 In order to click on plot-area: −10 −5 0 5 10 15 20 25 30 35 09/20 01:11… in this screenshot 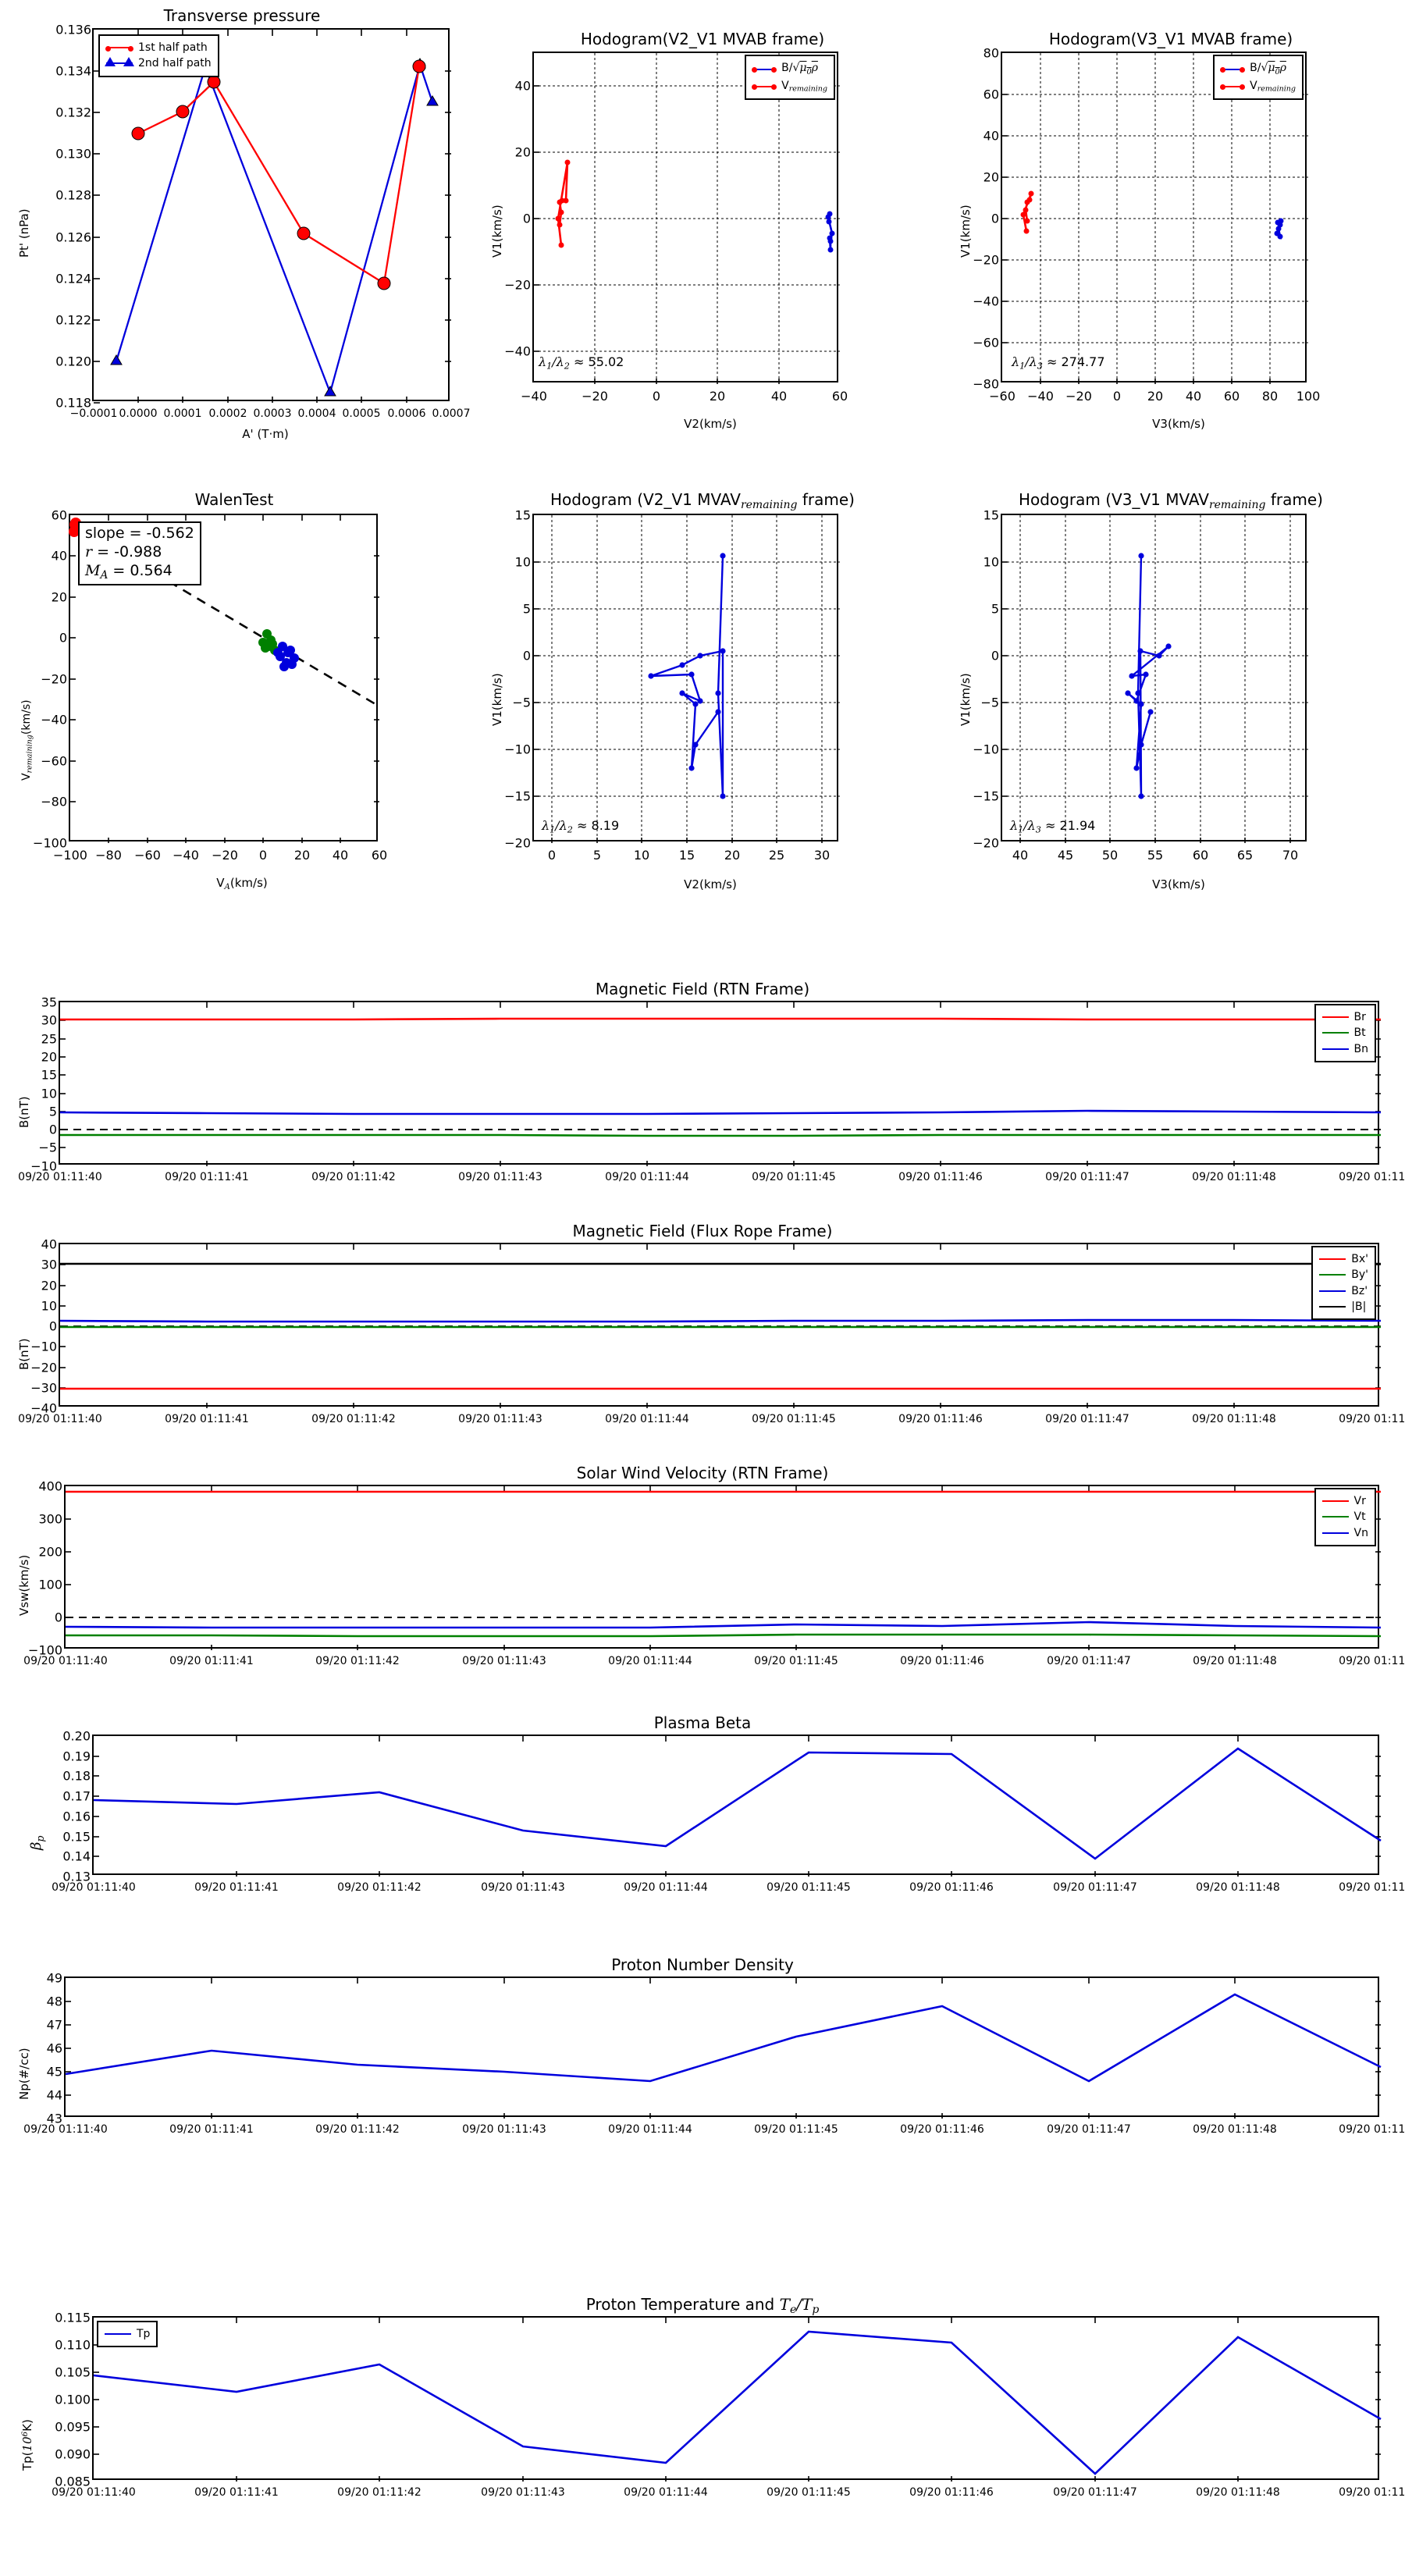, I will do `click(712, 1089)`.